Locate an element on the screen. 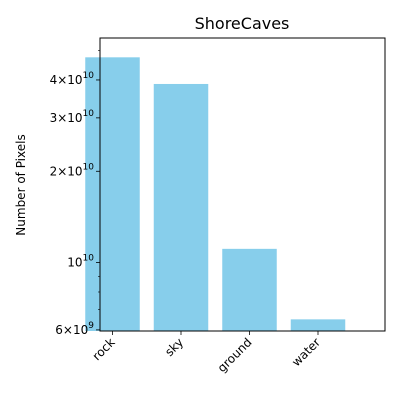  x-tick-label: sky is located at coordinates (174, 347).